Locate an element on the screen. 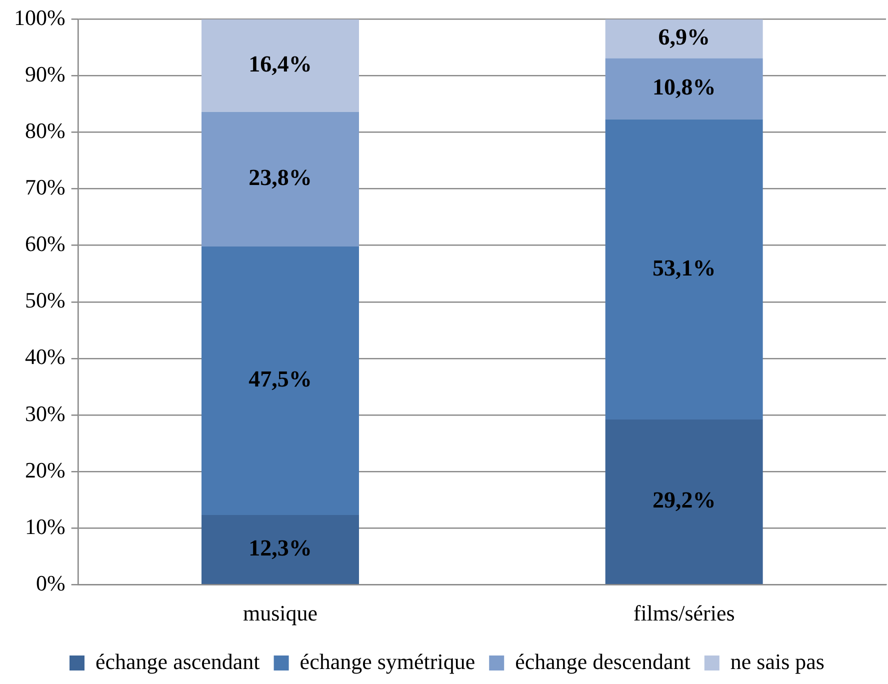 The image size is (888, 684). x-tick-label: musique is located at coordinates (280, 613).